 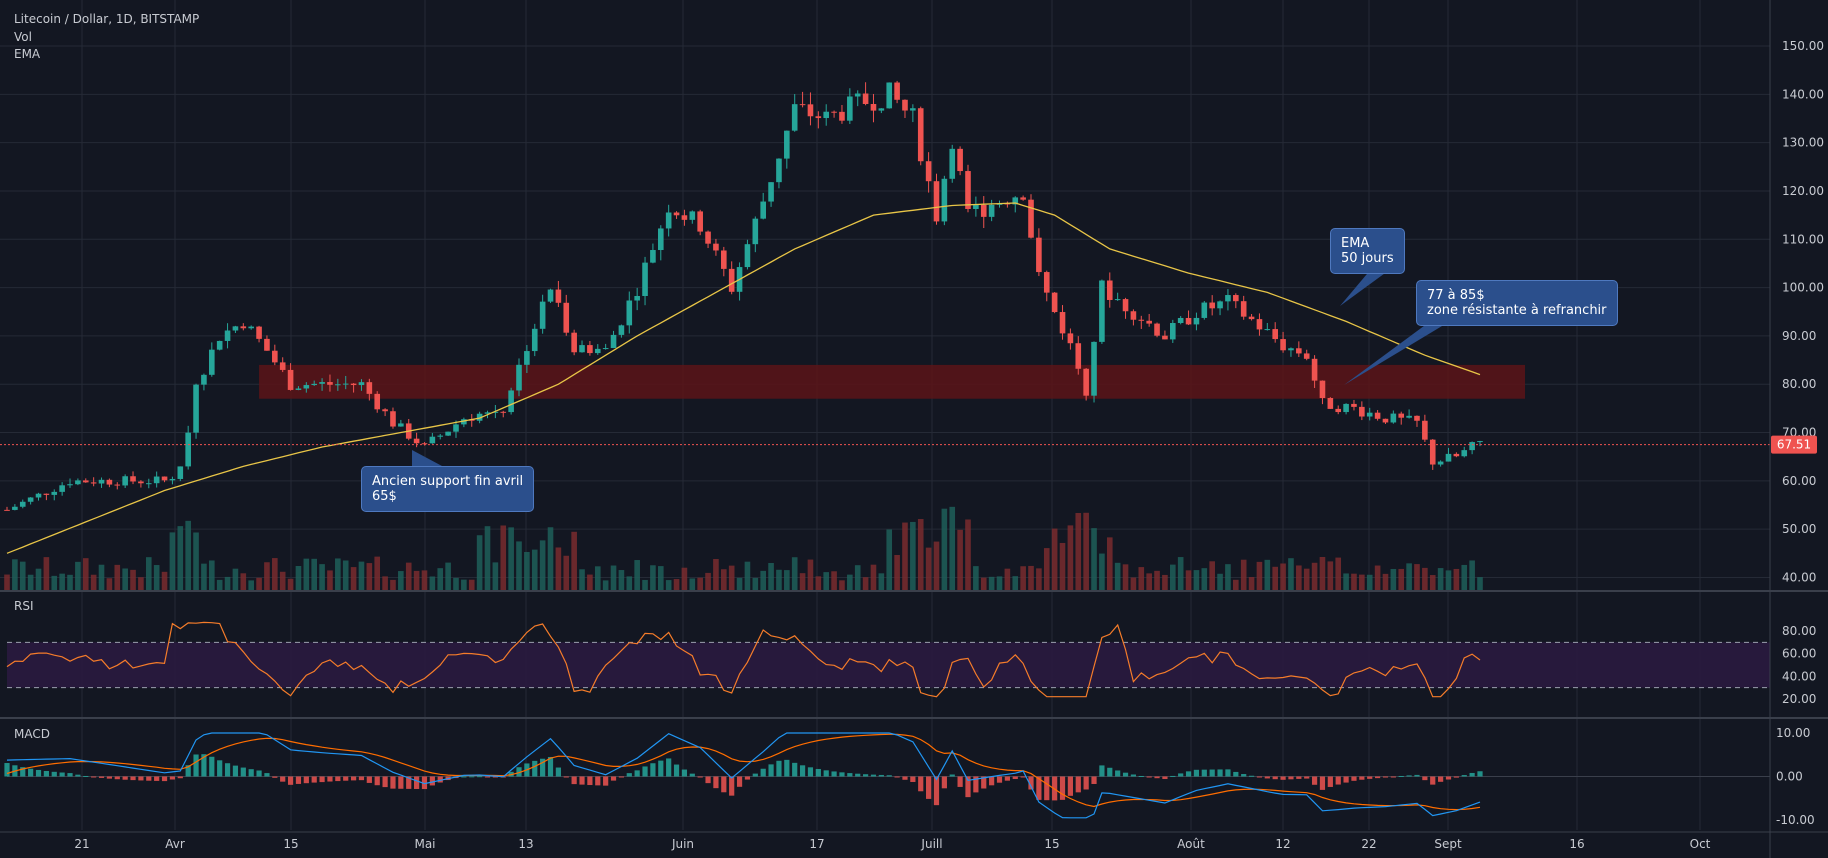 What do you see at coordinates (931, 844) in the screenshot?
I see `time-tick-label: Juill` at bounding box center [931, 844].